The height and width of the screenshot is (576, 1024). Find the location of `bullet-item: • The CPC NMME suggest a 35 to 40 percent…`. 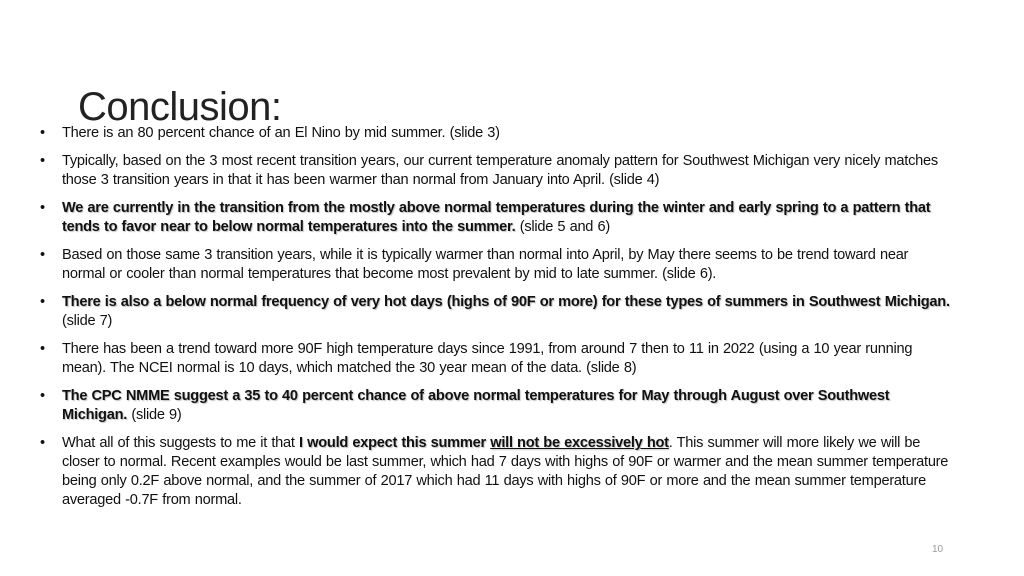

bullet-item: • The CPC NMME suggest a 35 to 40 percent… is located at coordinates (497, 406).